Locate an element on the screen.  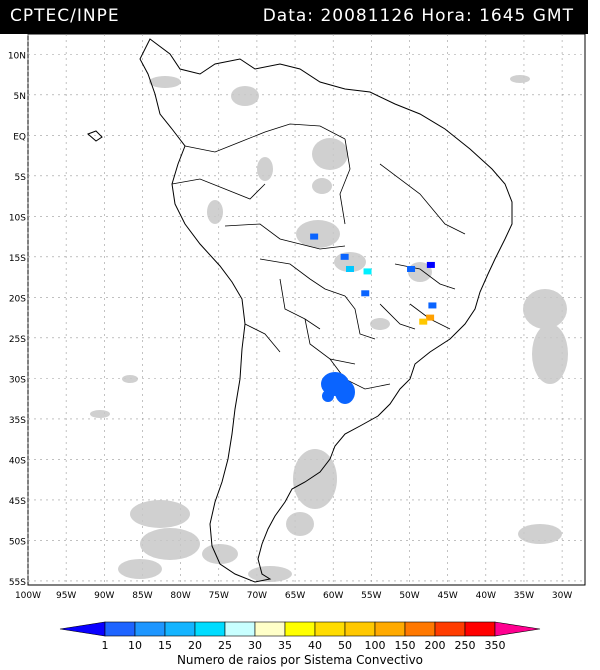
colorbar-tick-label: 1 is located at coordinates (105, 645).